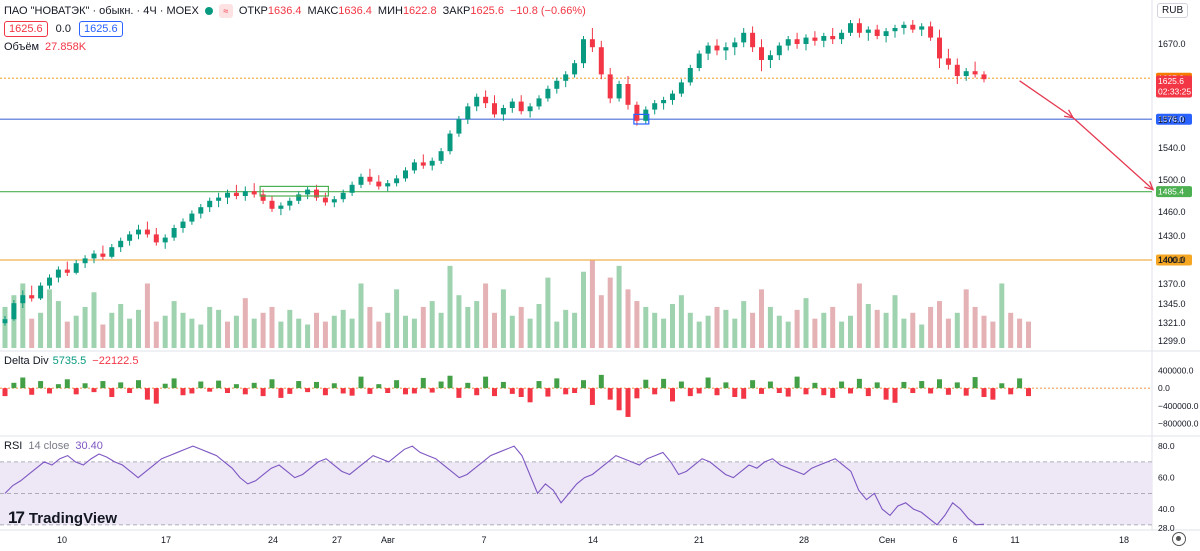  What do you see at coordinates (1069, 114) in the screenshot?
I see `annotation-arrowhead` at bounding box center [1069, 114].